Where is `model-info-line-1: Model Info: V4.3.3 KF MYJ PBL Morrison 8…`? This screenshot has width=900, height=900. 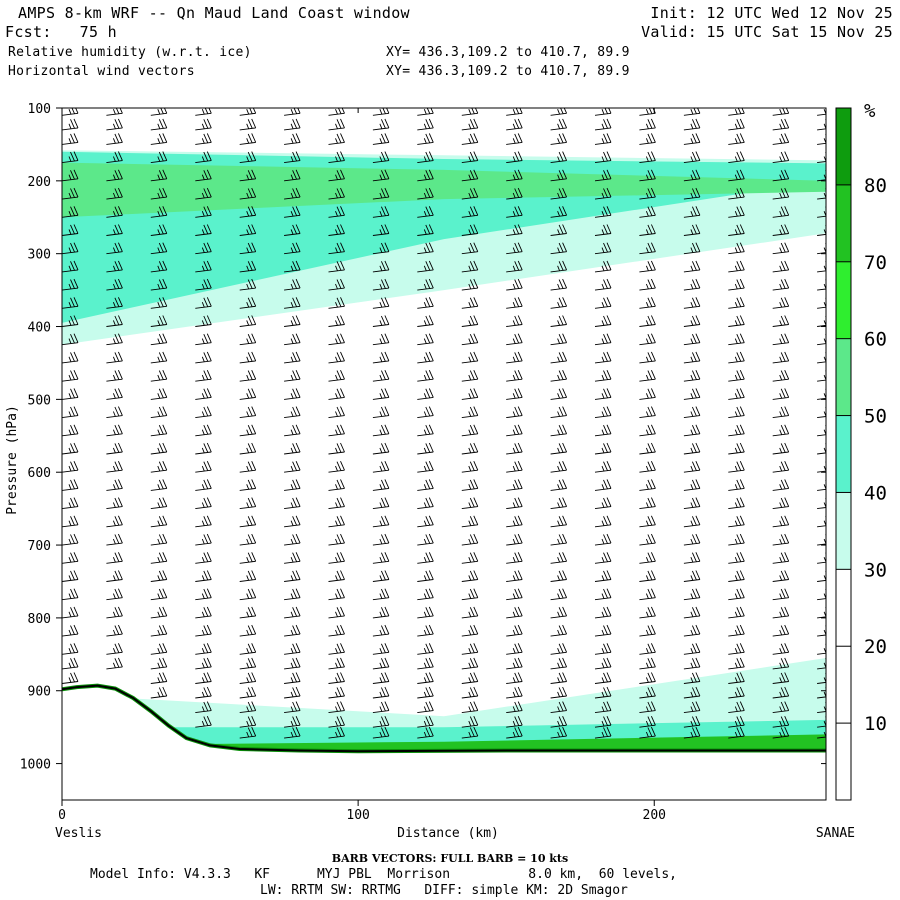 model-info-line-1: Model Info: V4.3.3 KF MYJ PBL Morrison 8… is located at coordinates (383, 874).